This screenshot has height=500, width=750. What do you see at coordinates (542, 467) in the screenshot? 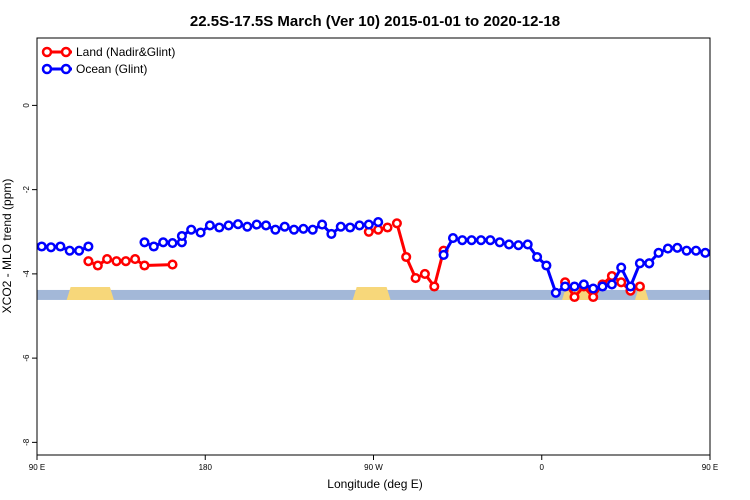
I see `x-tick-label: 0` at bounding box center [542, 467].